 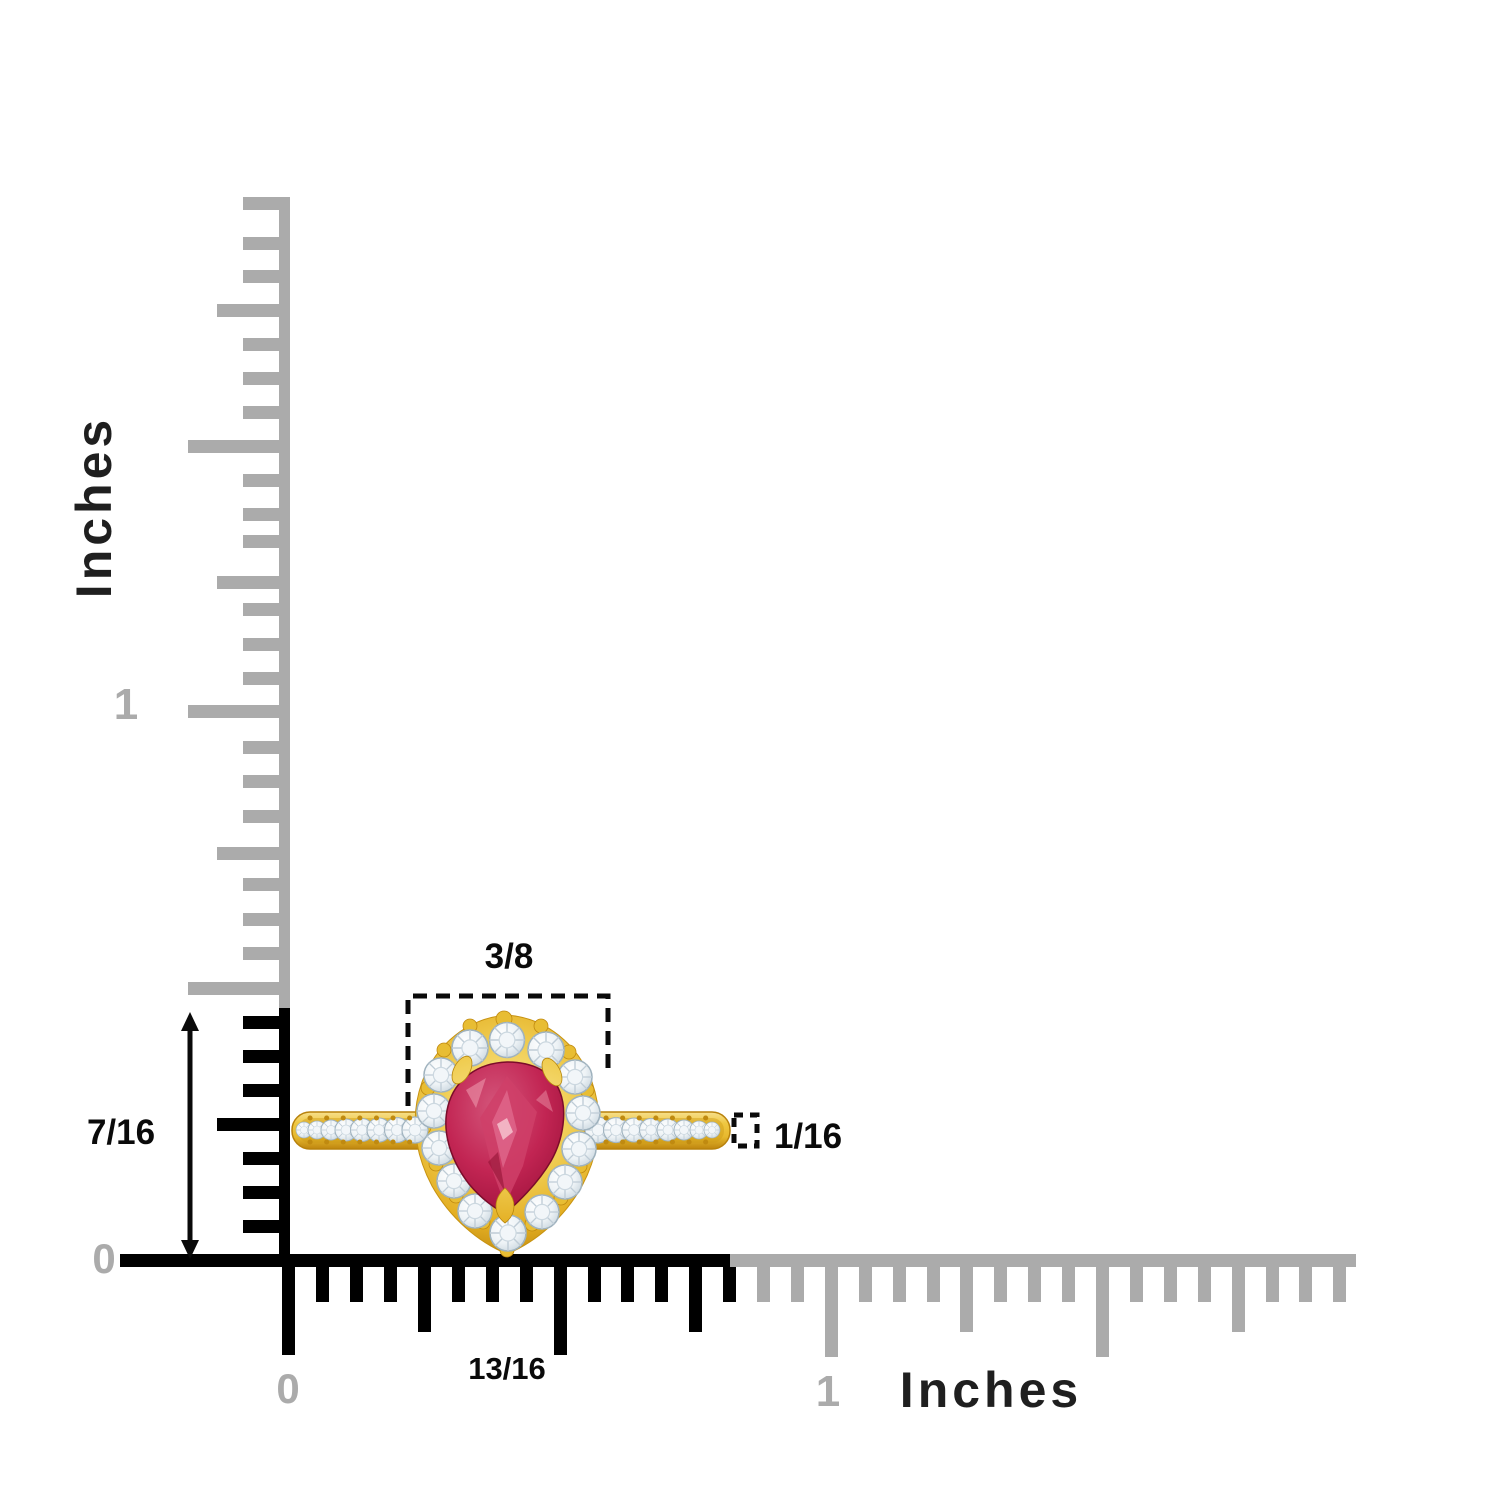 I want to click on vertical-ruler-tick-label-0: 0, so click(x=103, y=1258).